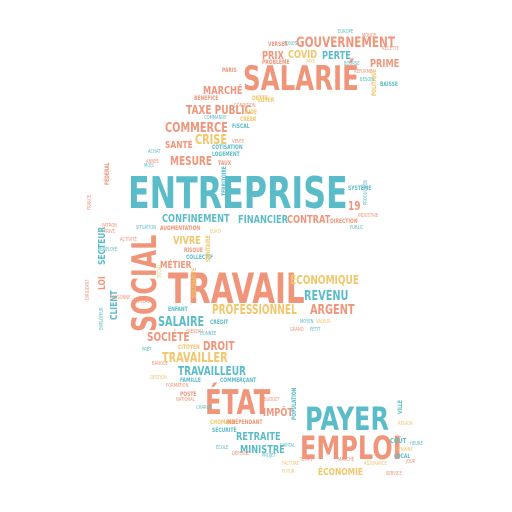 The width and height of the screenshot is (512, 512). I want to click on word-emploi: EMPLOI, so click(351, 448).